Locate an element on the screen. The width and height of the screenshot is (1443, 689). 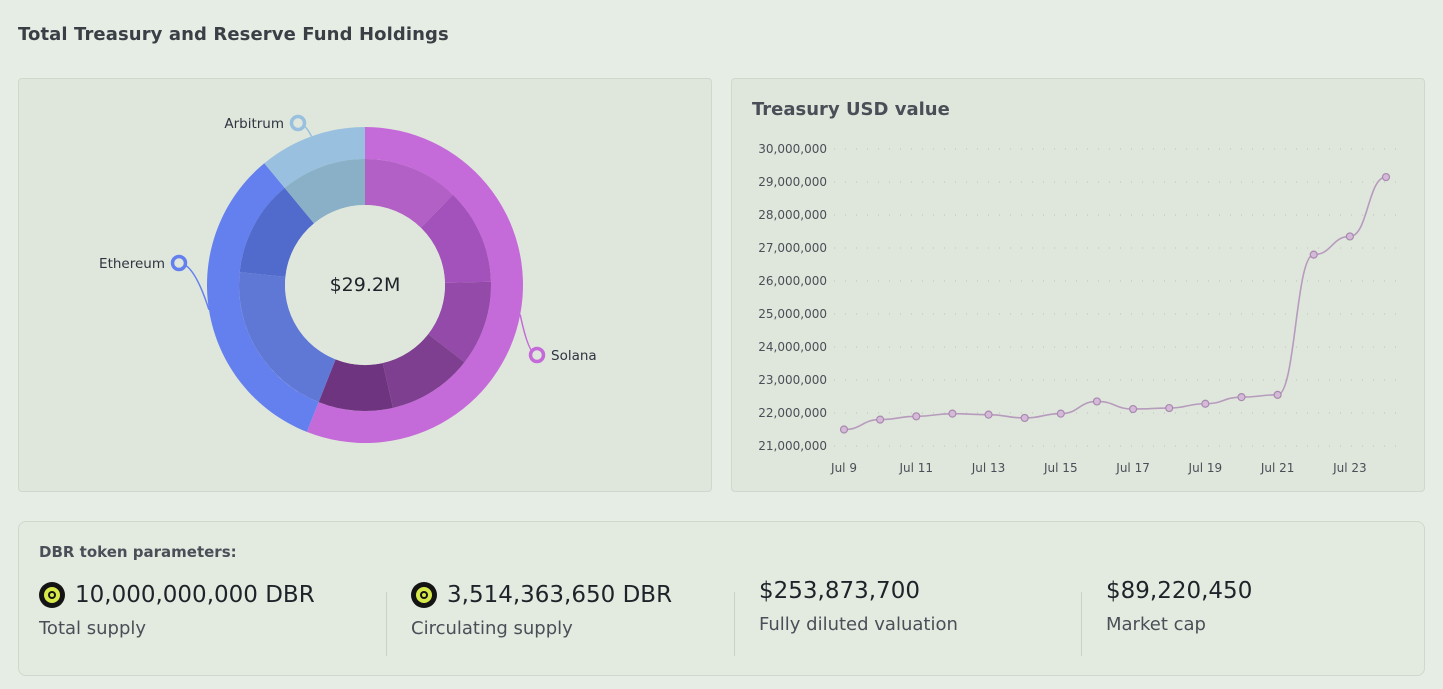
y-tick-label: 27,000,000 is located at coordinates (792, 248).